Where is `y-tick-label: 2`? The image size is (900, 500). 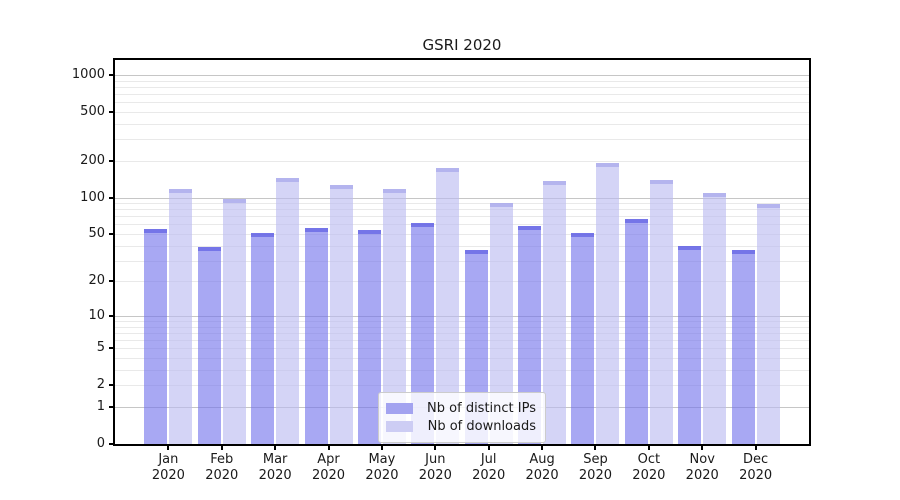 y-tick-label: 2 is located at coordinates (100, 385).